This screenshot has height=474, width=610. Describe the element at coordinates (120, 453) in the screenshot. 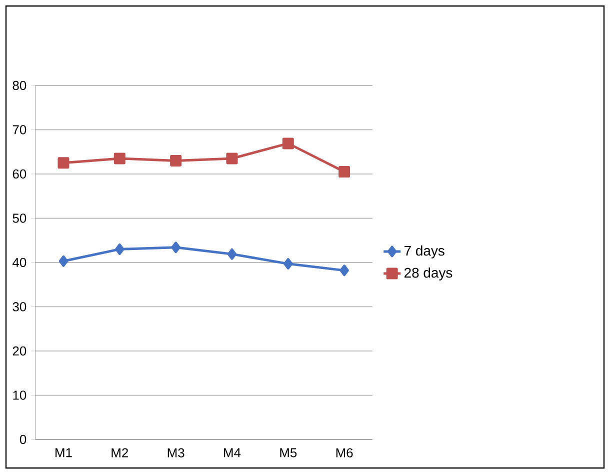

I see `x-tick-label: M2` at that location.